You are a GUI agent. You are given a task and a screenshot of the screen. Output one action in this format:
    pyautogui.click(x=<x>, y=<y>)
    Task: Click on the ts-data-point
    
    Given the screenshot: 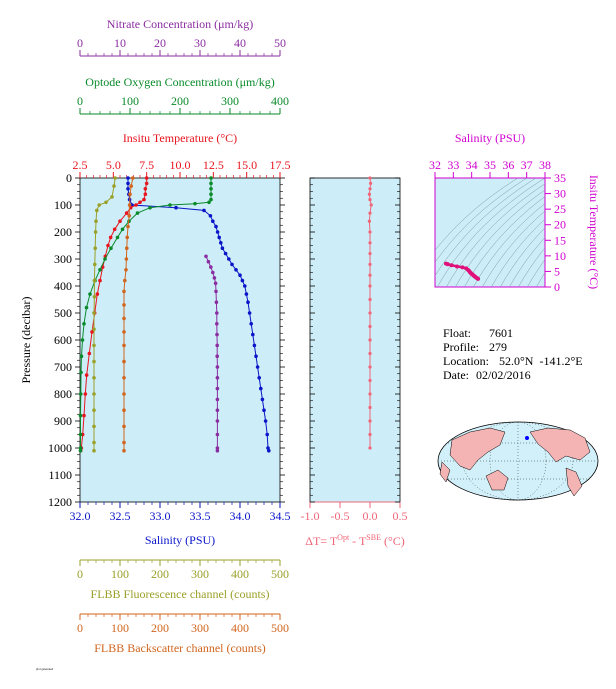 What is the action you would take?
    pyautogui.click(x=478, y=278)
    